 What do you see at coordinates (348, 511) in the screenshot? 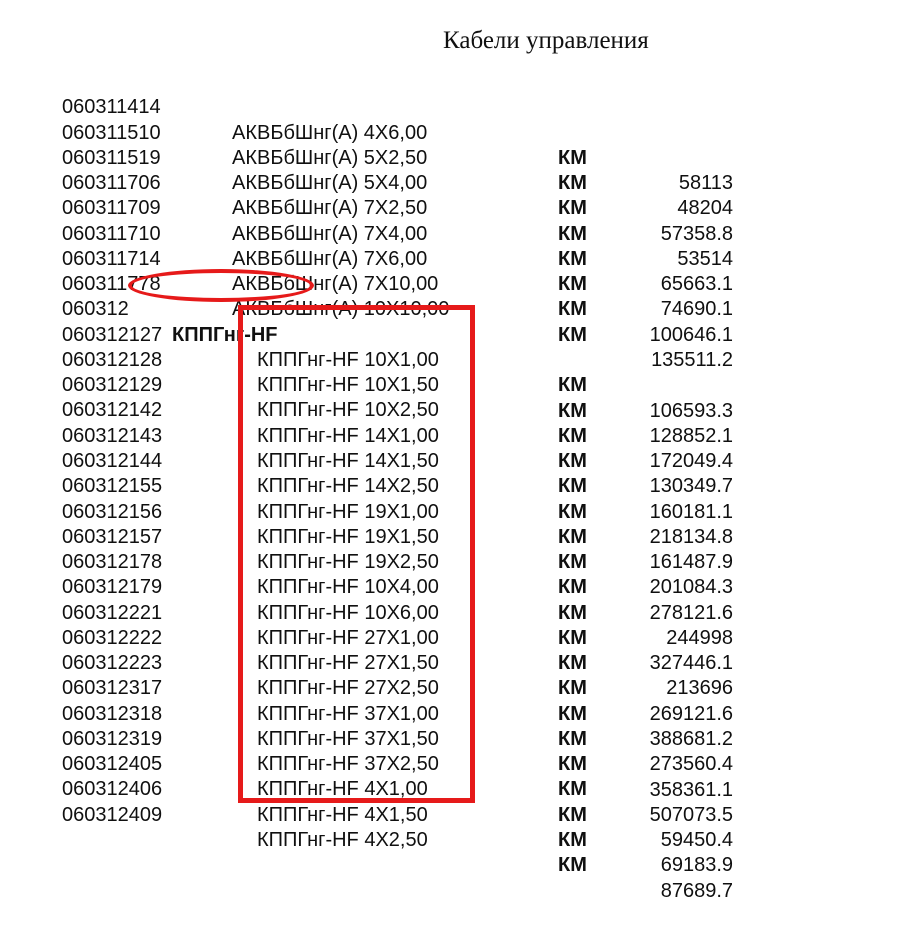
I see `product-name: КППГнг-HF 19Х1,00` at bounding box center [348, 511].